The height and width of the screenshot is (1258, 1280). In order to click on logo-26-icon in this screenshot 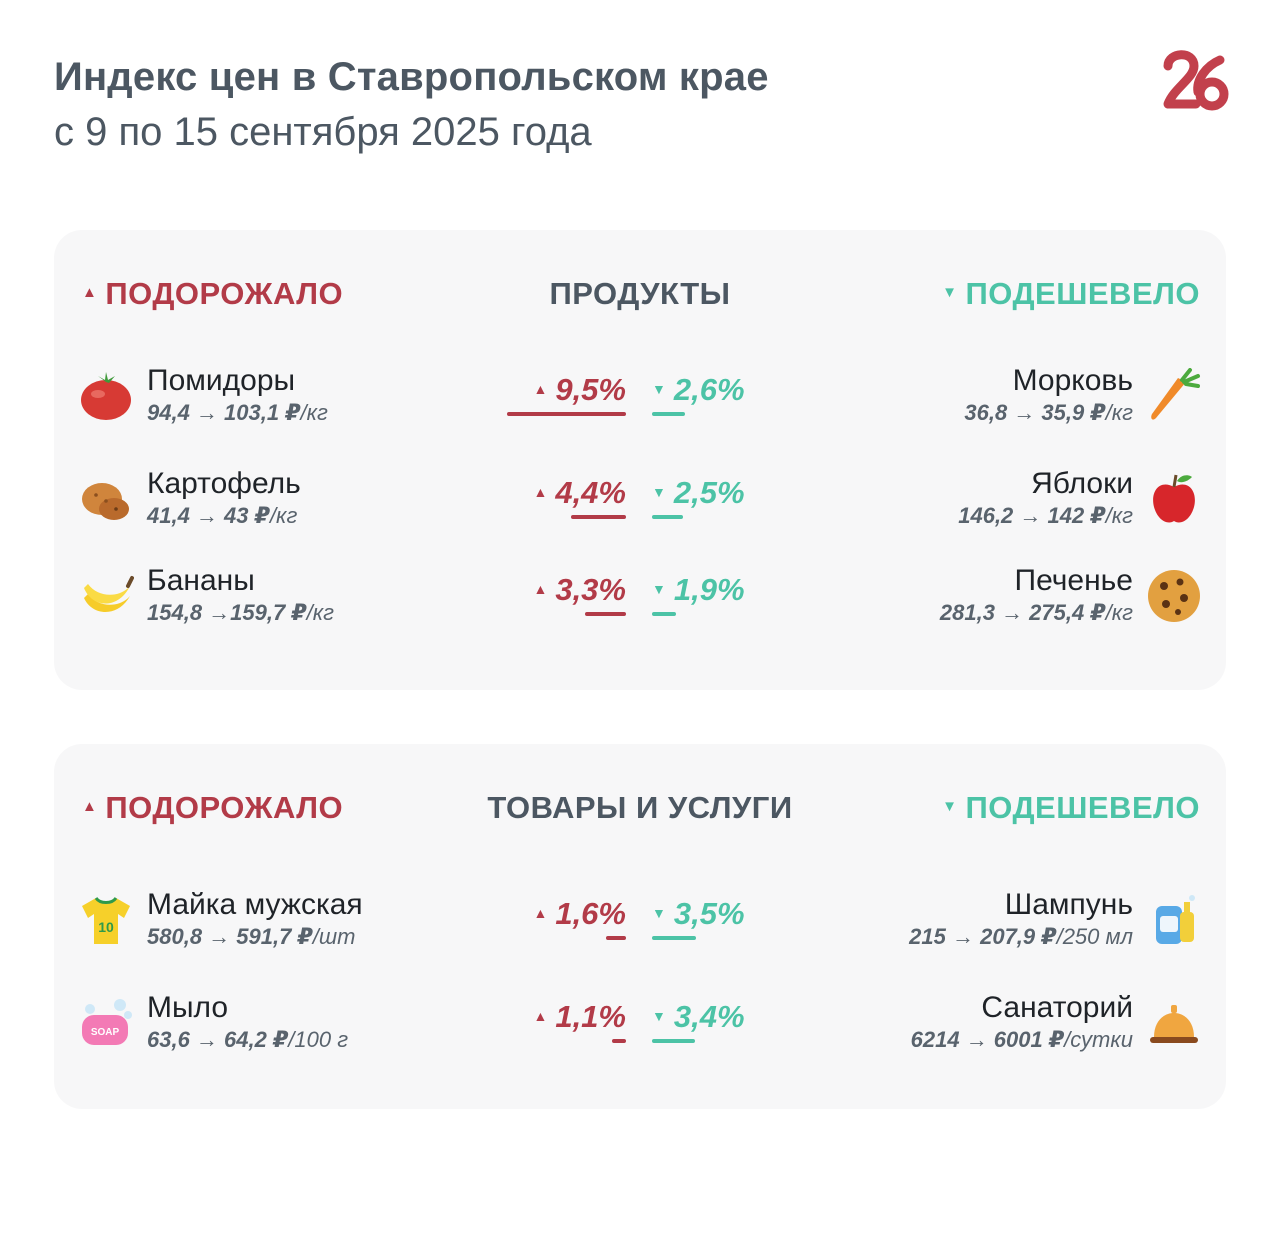, I will do `click(1196, 80)`.